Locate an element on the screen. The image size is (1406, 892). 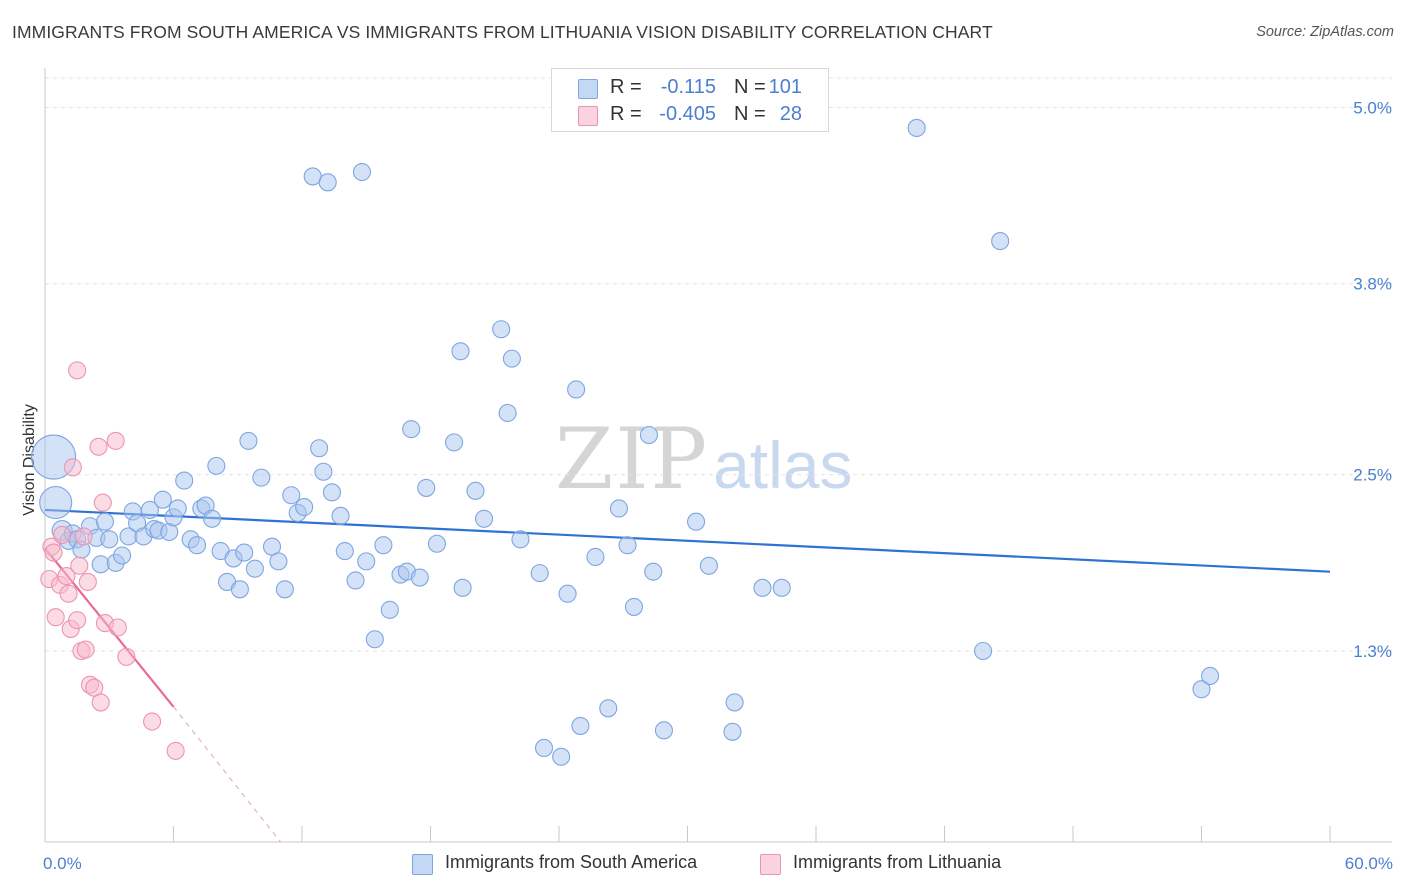
legend-swatch-blue is located at coordinates (588, 89).